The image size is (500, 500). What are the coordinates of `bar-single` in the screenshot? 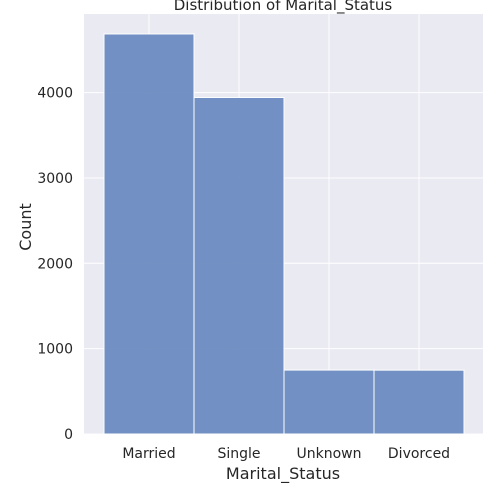 It's located at (239, 265).